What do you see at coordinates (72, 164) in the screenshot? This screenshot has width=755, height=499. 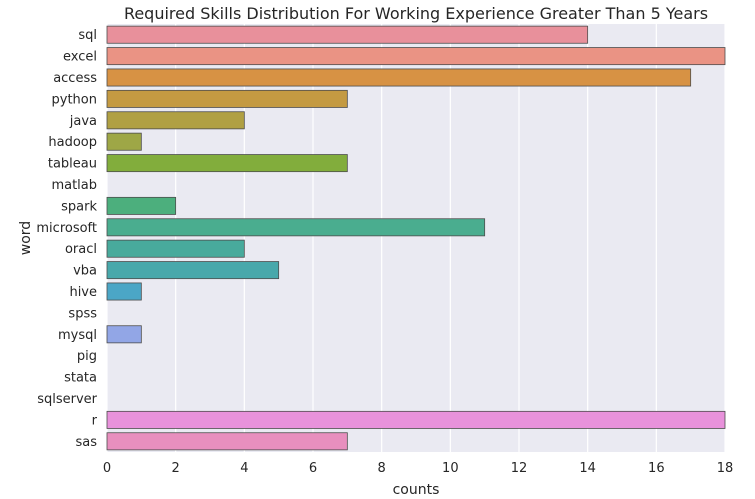 I see `y-tick-label: tableau` at bounding box center [72, 164].